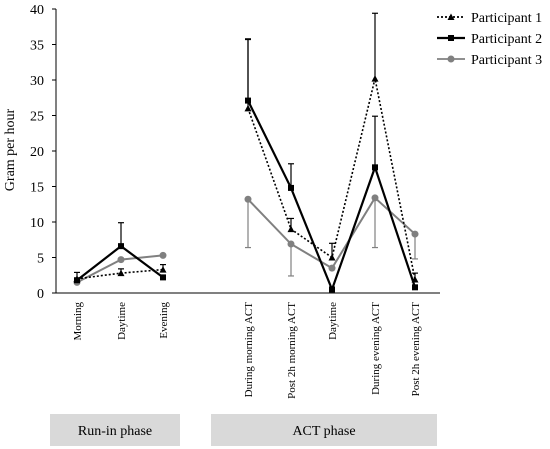 This screenshot has height=449, width=550. Describe the element at coordinates (37, 10) in the screenshot. I see `y-tick-label-40: 40` at that location.